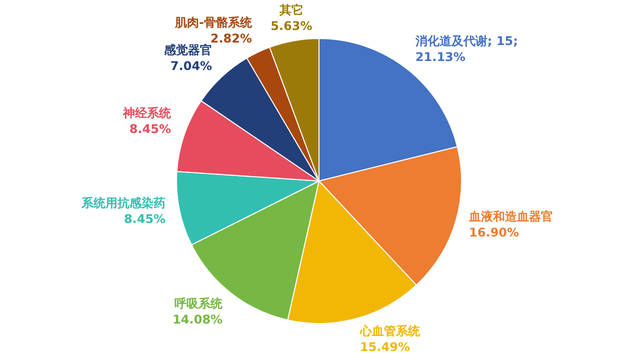 This screenshot has width=638, height=364. I want to click on data-label: 15.49%, so click(385, 347).